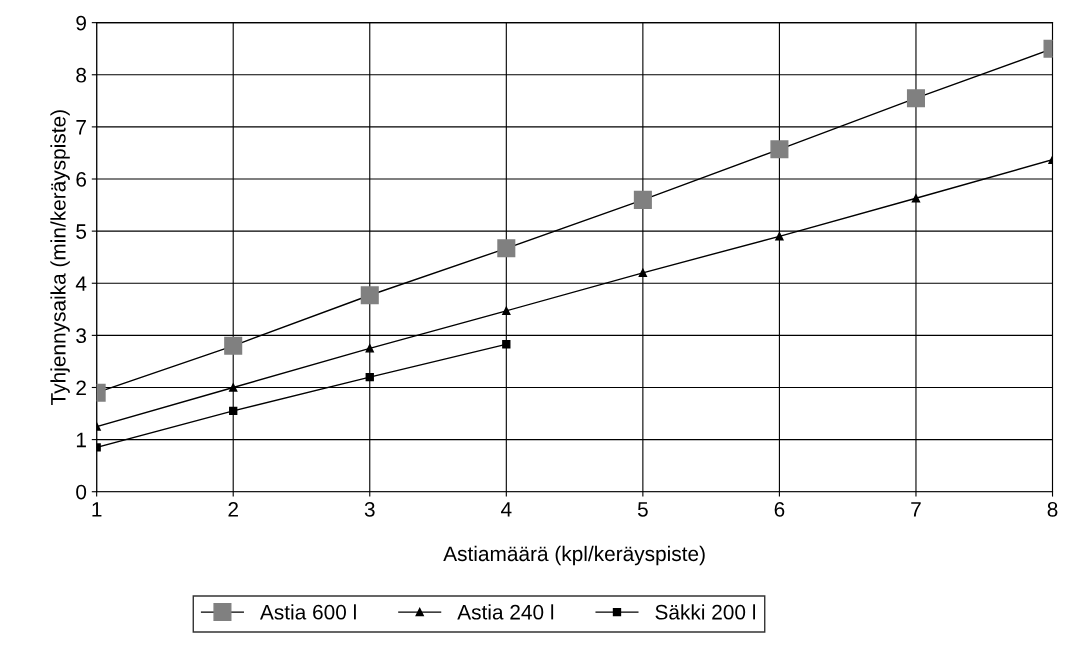 This screenshot has height=647, width=1074. Describe the element at coordinates (81, 127) in the screenshot. I see `y-tick-label: 7` at that location.